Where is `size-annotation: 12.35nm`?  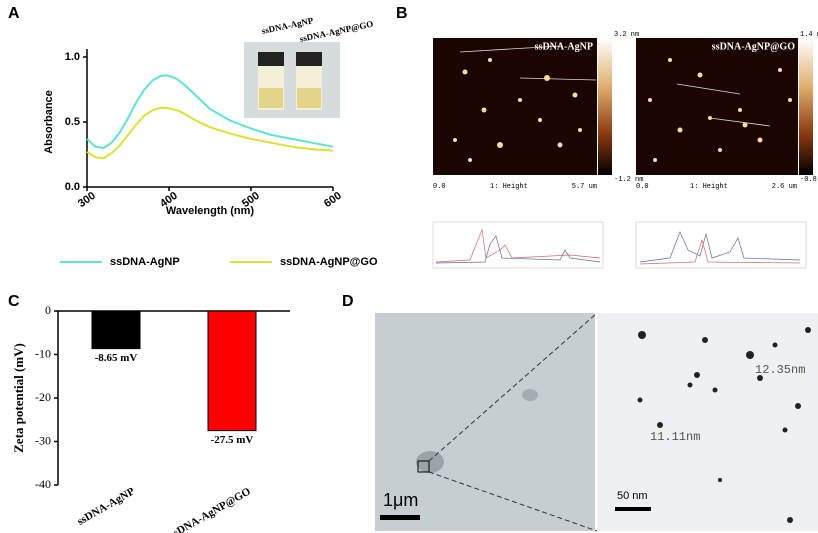
size-annotation: 12.35nm is located at coordinates (780, 370).